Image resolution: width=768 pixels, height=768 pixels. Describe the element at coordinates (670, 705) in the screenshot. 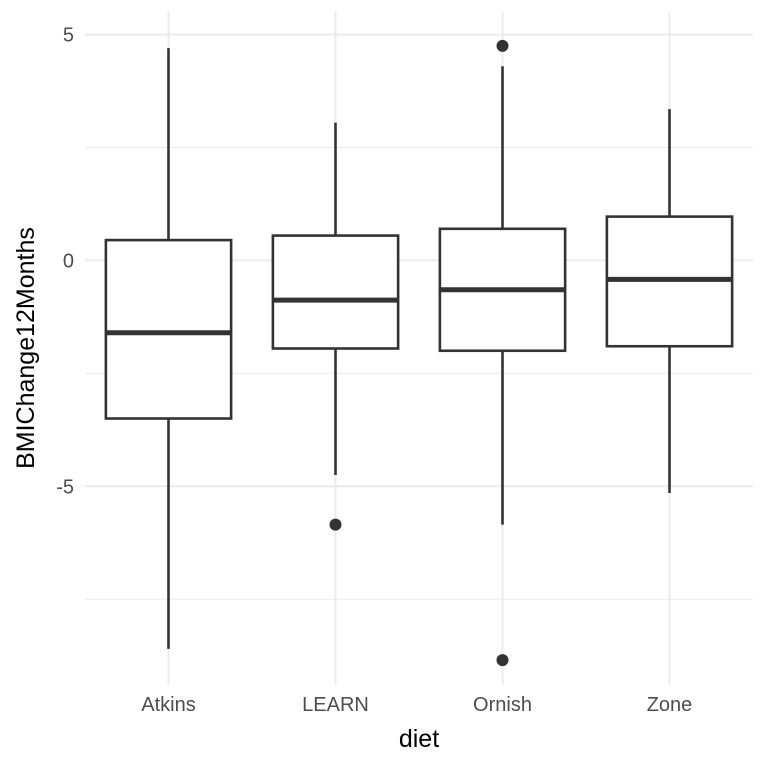

I see `x-tick-label: Zone` at that location.